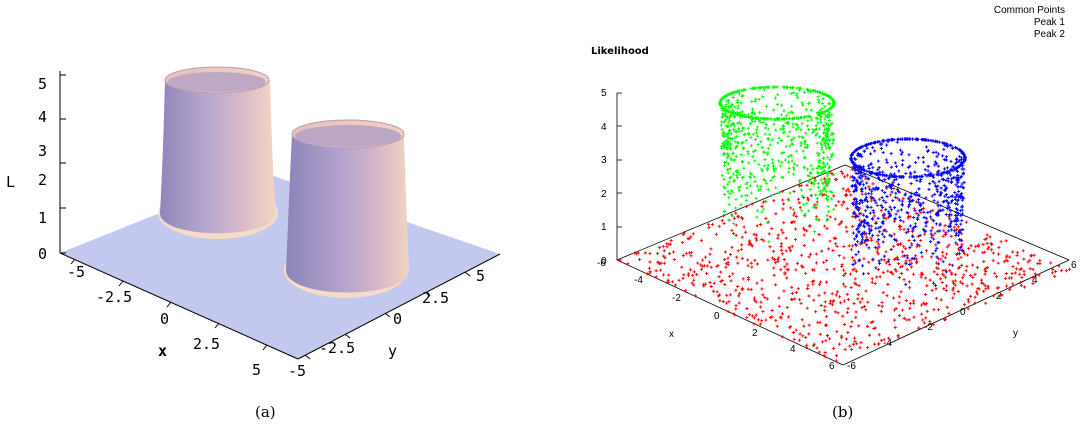 The height and width of the screenshot is (436, 1081). I want to click on z-tick-label-b: 4, so click(604, 127).